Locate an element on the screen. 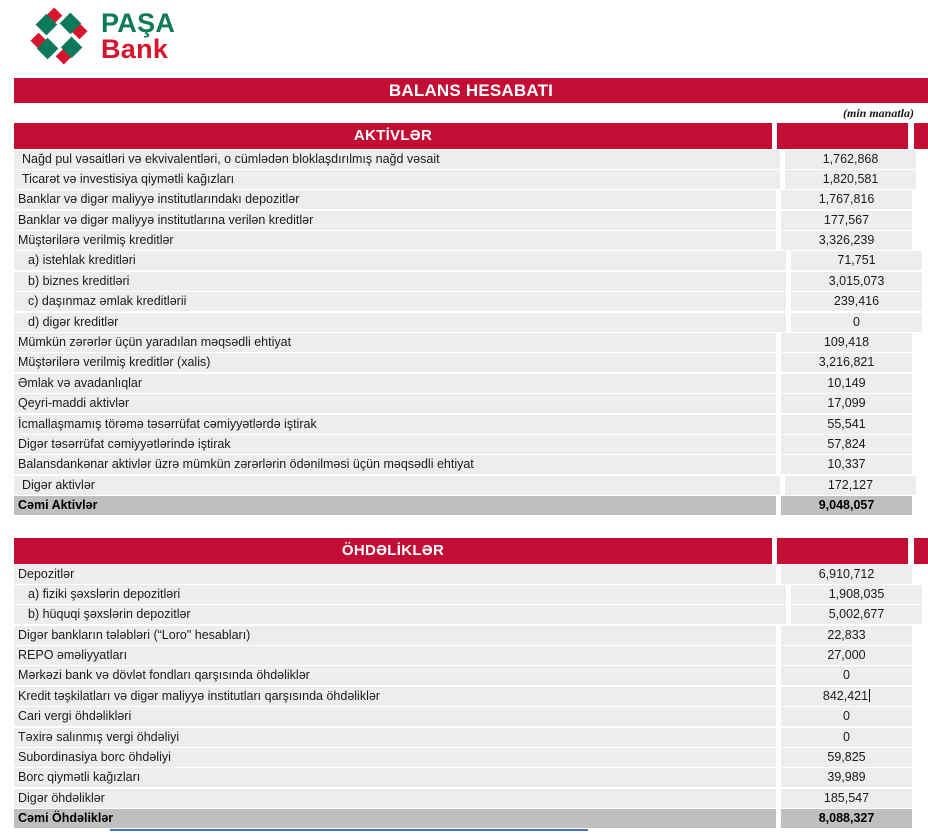  row-label: Qeyri-maddi aktivlər is located at coordinates (74, 403).